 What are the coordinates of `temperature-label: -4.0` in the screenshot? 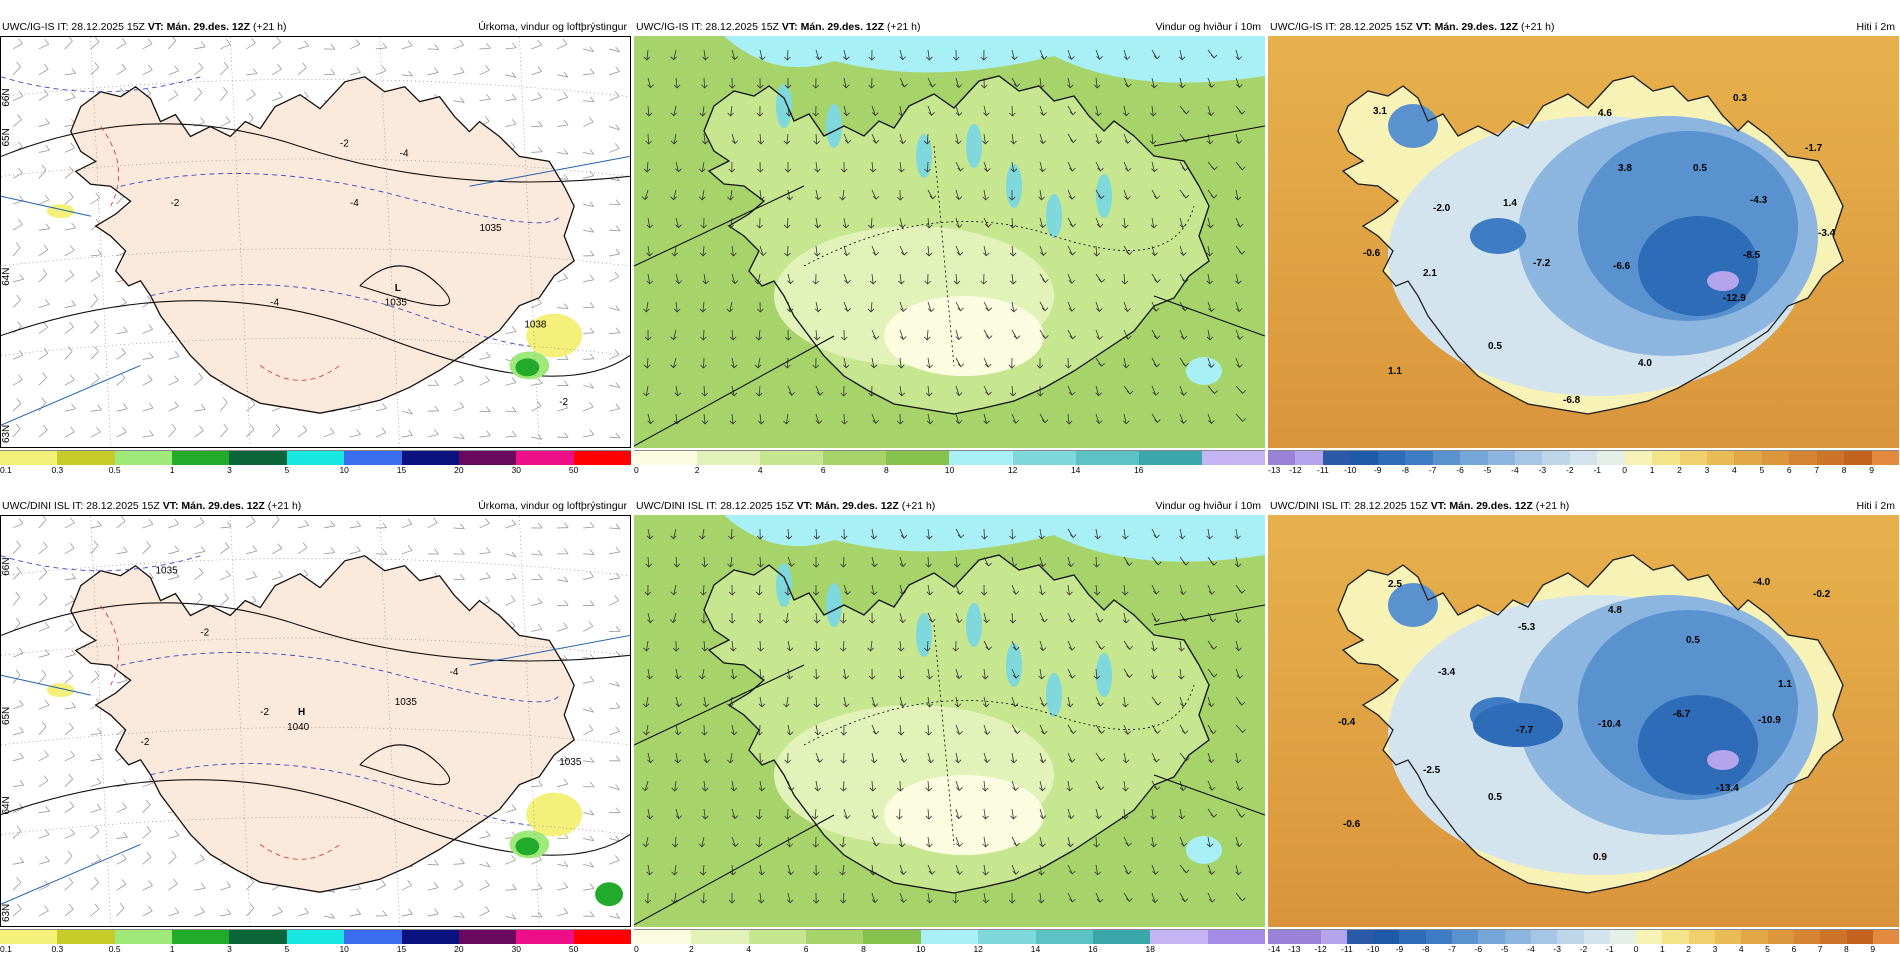 It's located at (1762, 582).